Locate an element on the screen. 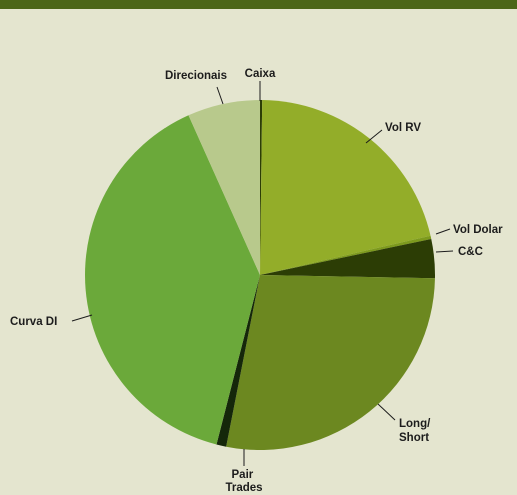 The image size is (517, 495). label-pair-trades-line1: Pair is located at coordinates (243, 475).